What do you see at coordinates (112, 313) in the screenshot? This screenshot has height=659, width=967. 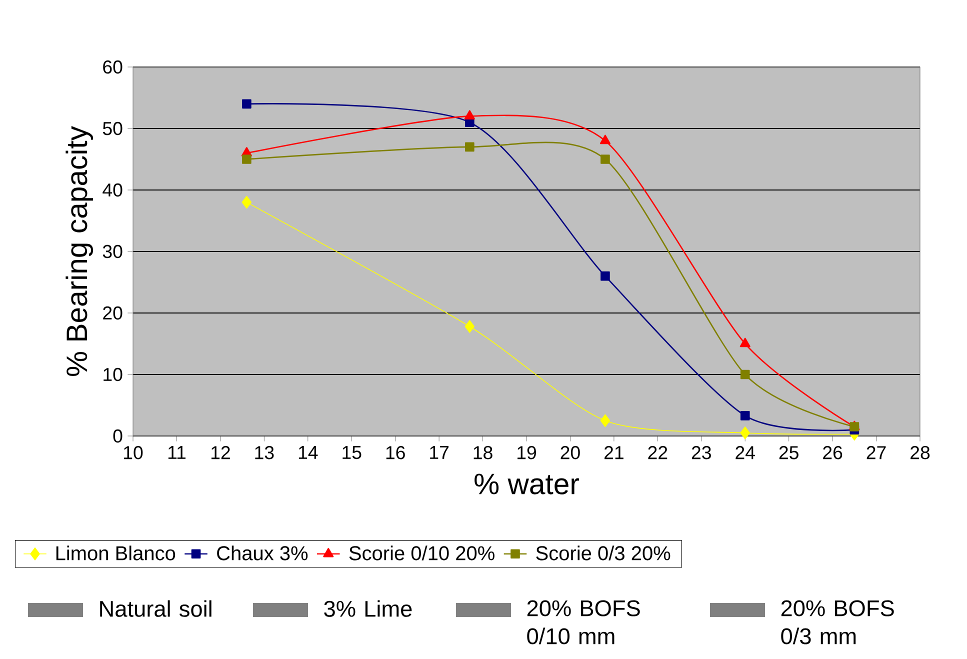 I see `y-tick-label: 20` at bounding box center [112, 313].